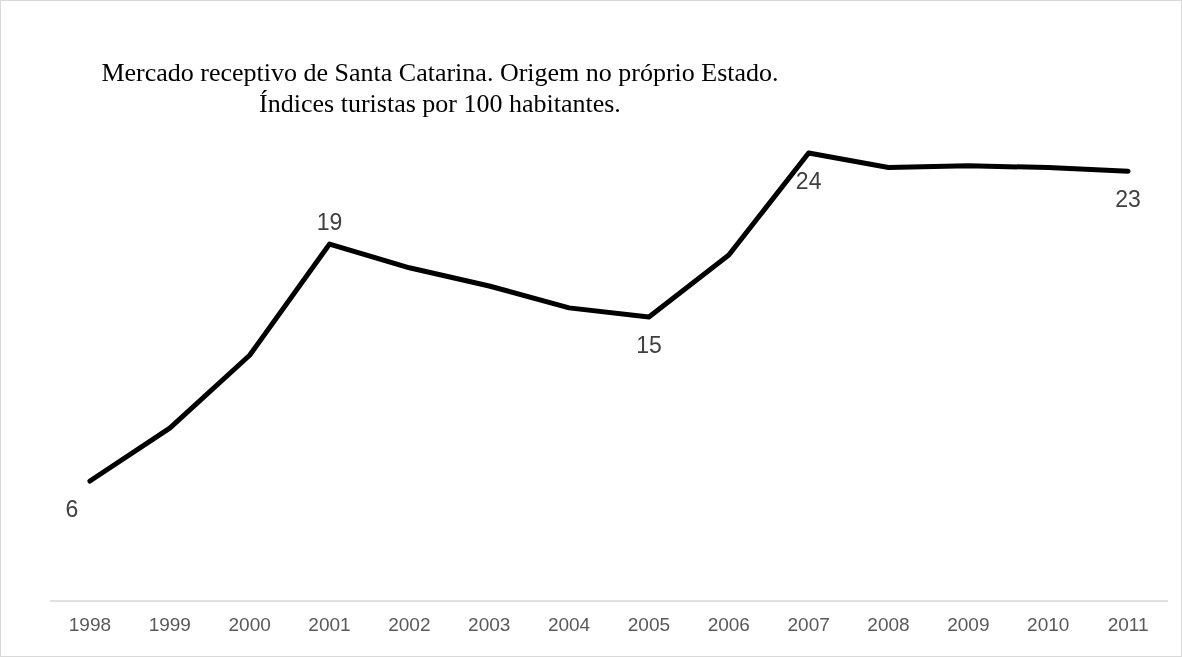 The image size is (1182, 657). I want to click on data-label: 19, so click(329, 222).